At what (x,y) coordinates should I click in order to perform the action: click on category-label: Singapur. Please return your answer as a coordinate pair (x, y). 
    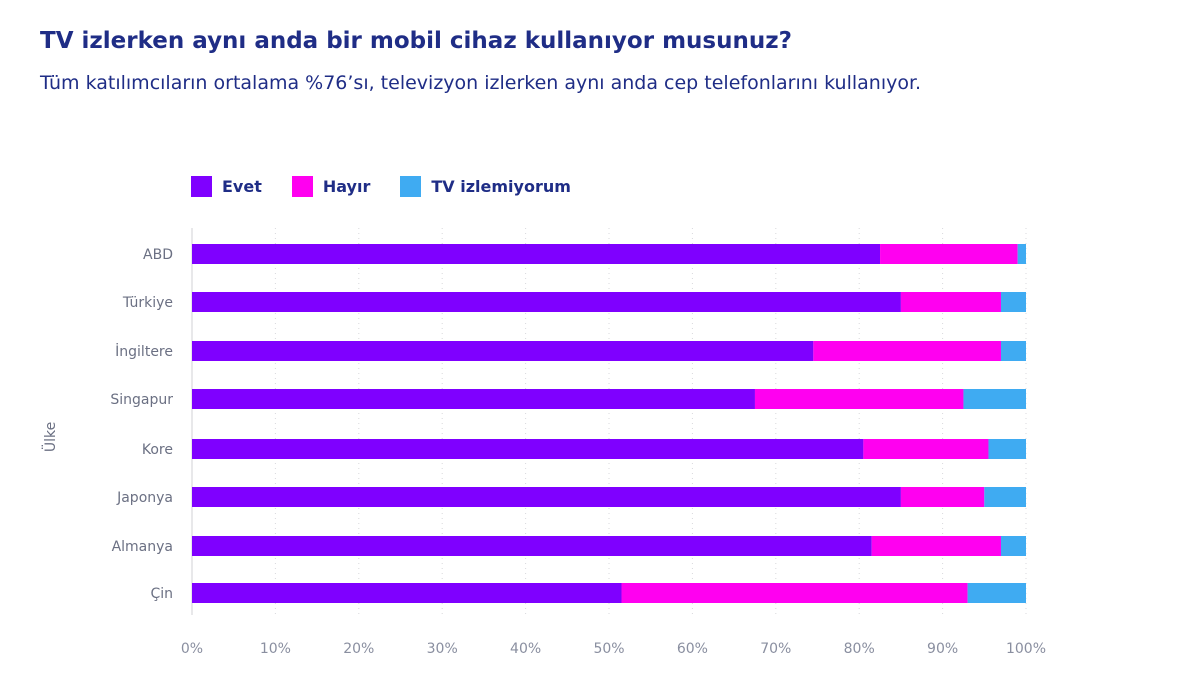
    Looking at the image, I should click on (141, 400).